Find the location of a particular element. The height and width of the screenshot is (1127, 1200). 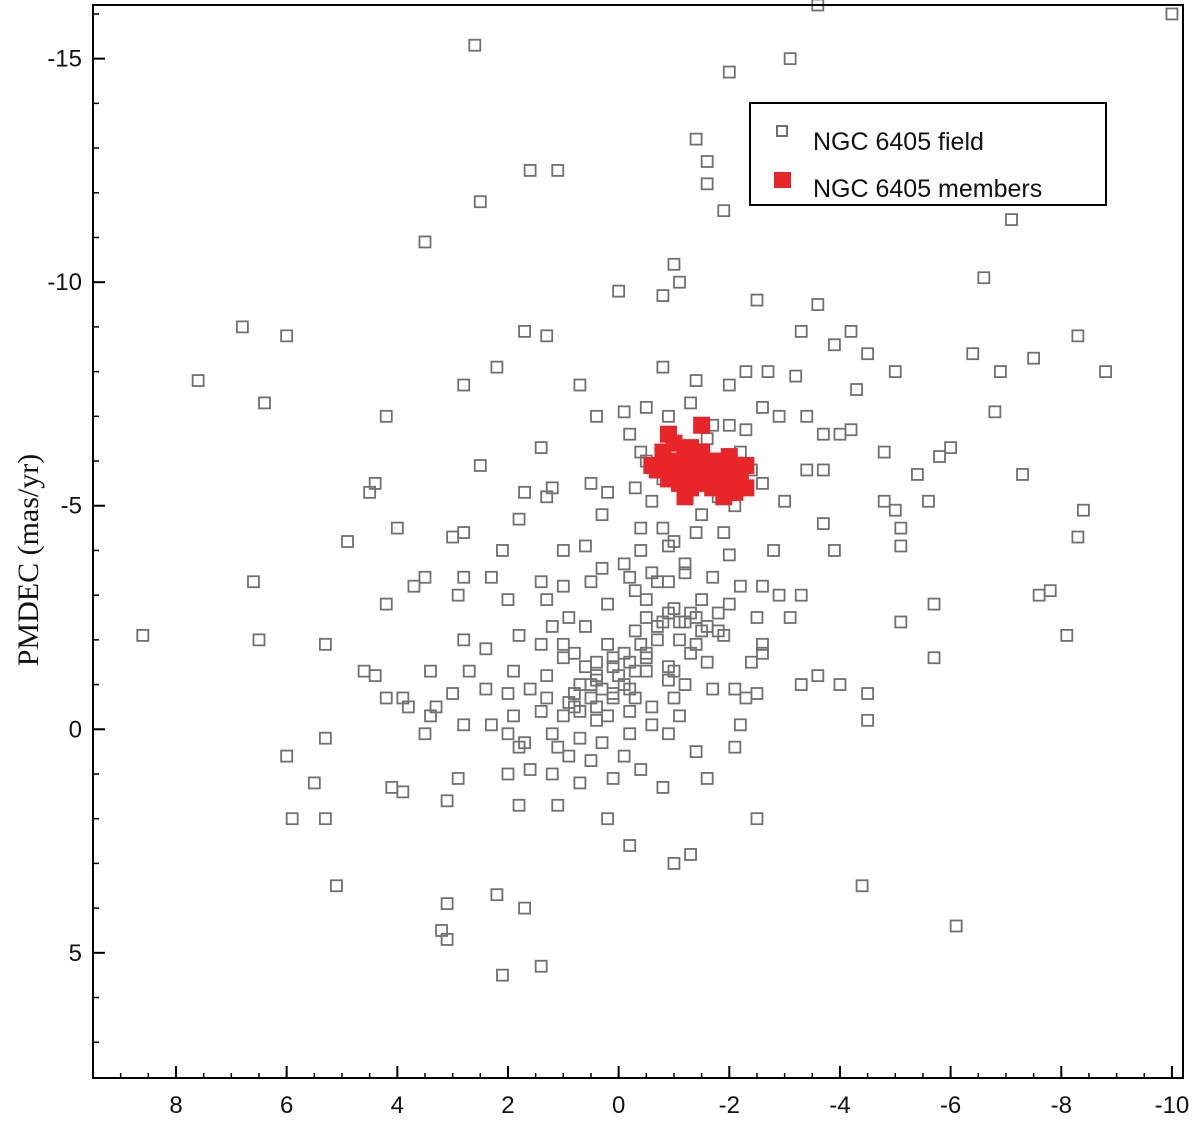

x-tick-label: -6 is located at coordinates (950, 1105).